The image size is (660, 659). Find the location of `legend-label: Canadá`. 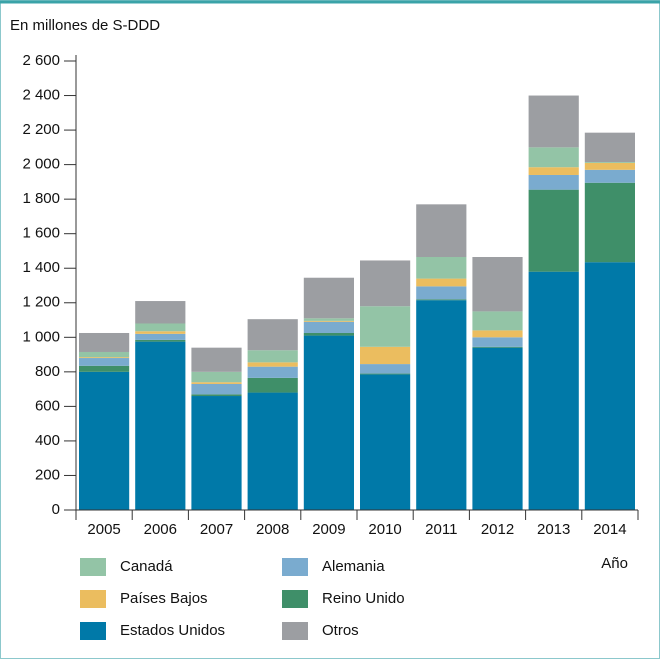

legend-label: Canadá is located at coordinates (146, 566).